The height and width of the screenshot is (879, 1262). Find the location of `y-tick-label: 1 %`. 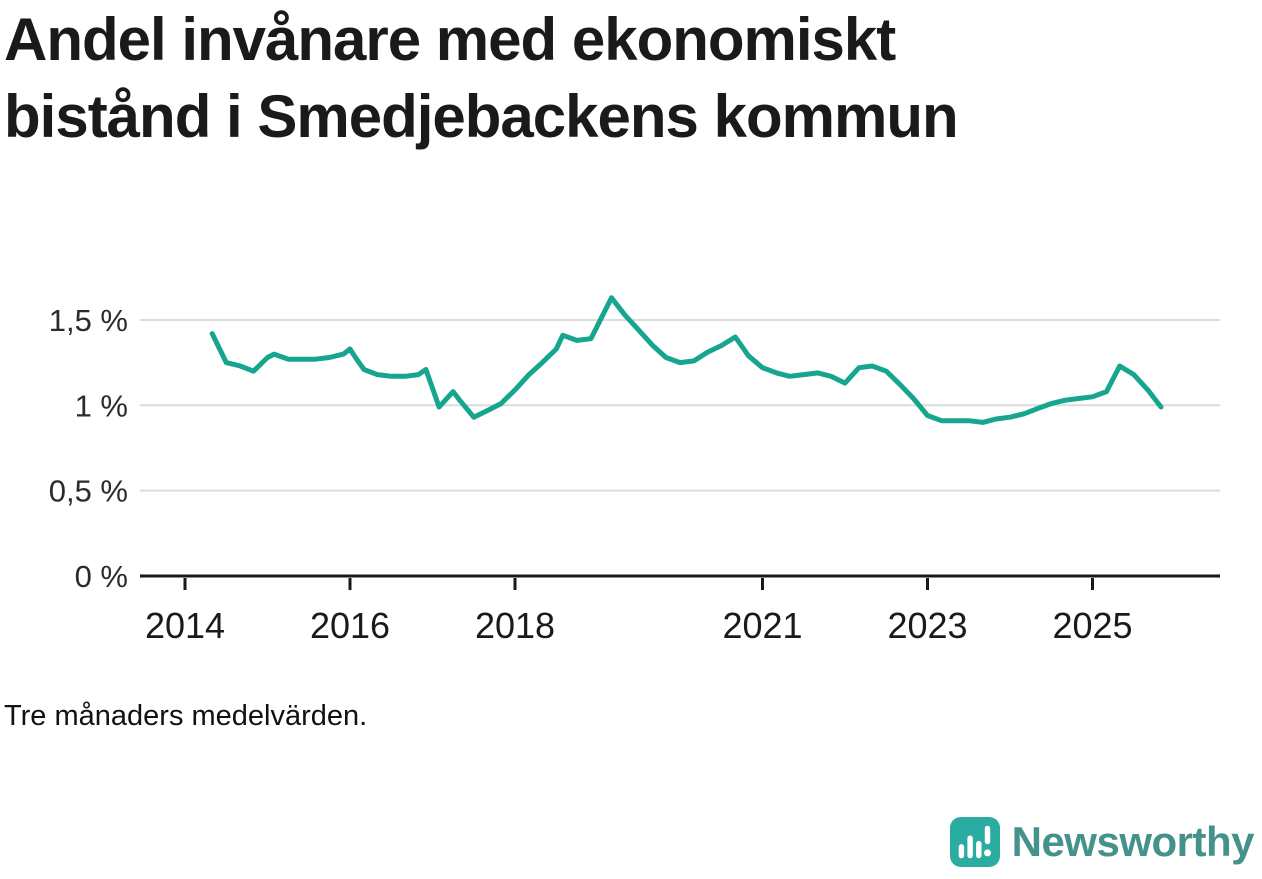

y-tick-label: 1 % is located at coordinates (101, 405).